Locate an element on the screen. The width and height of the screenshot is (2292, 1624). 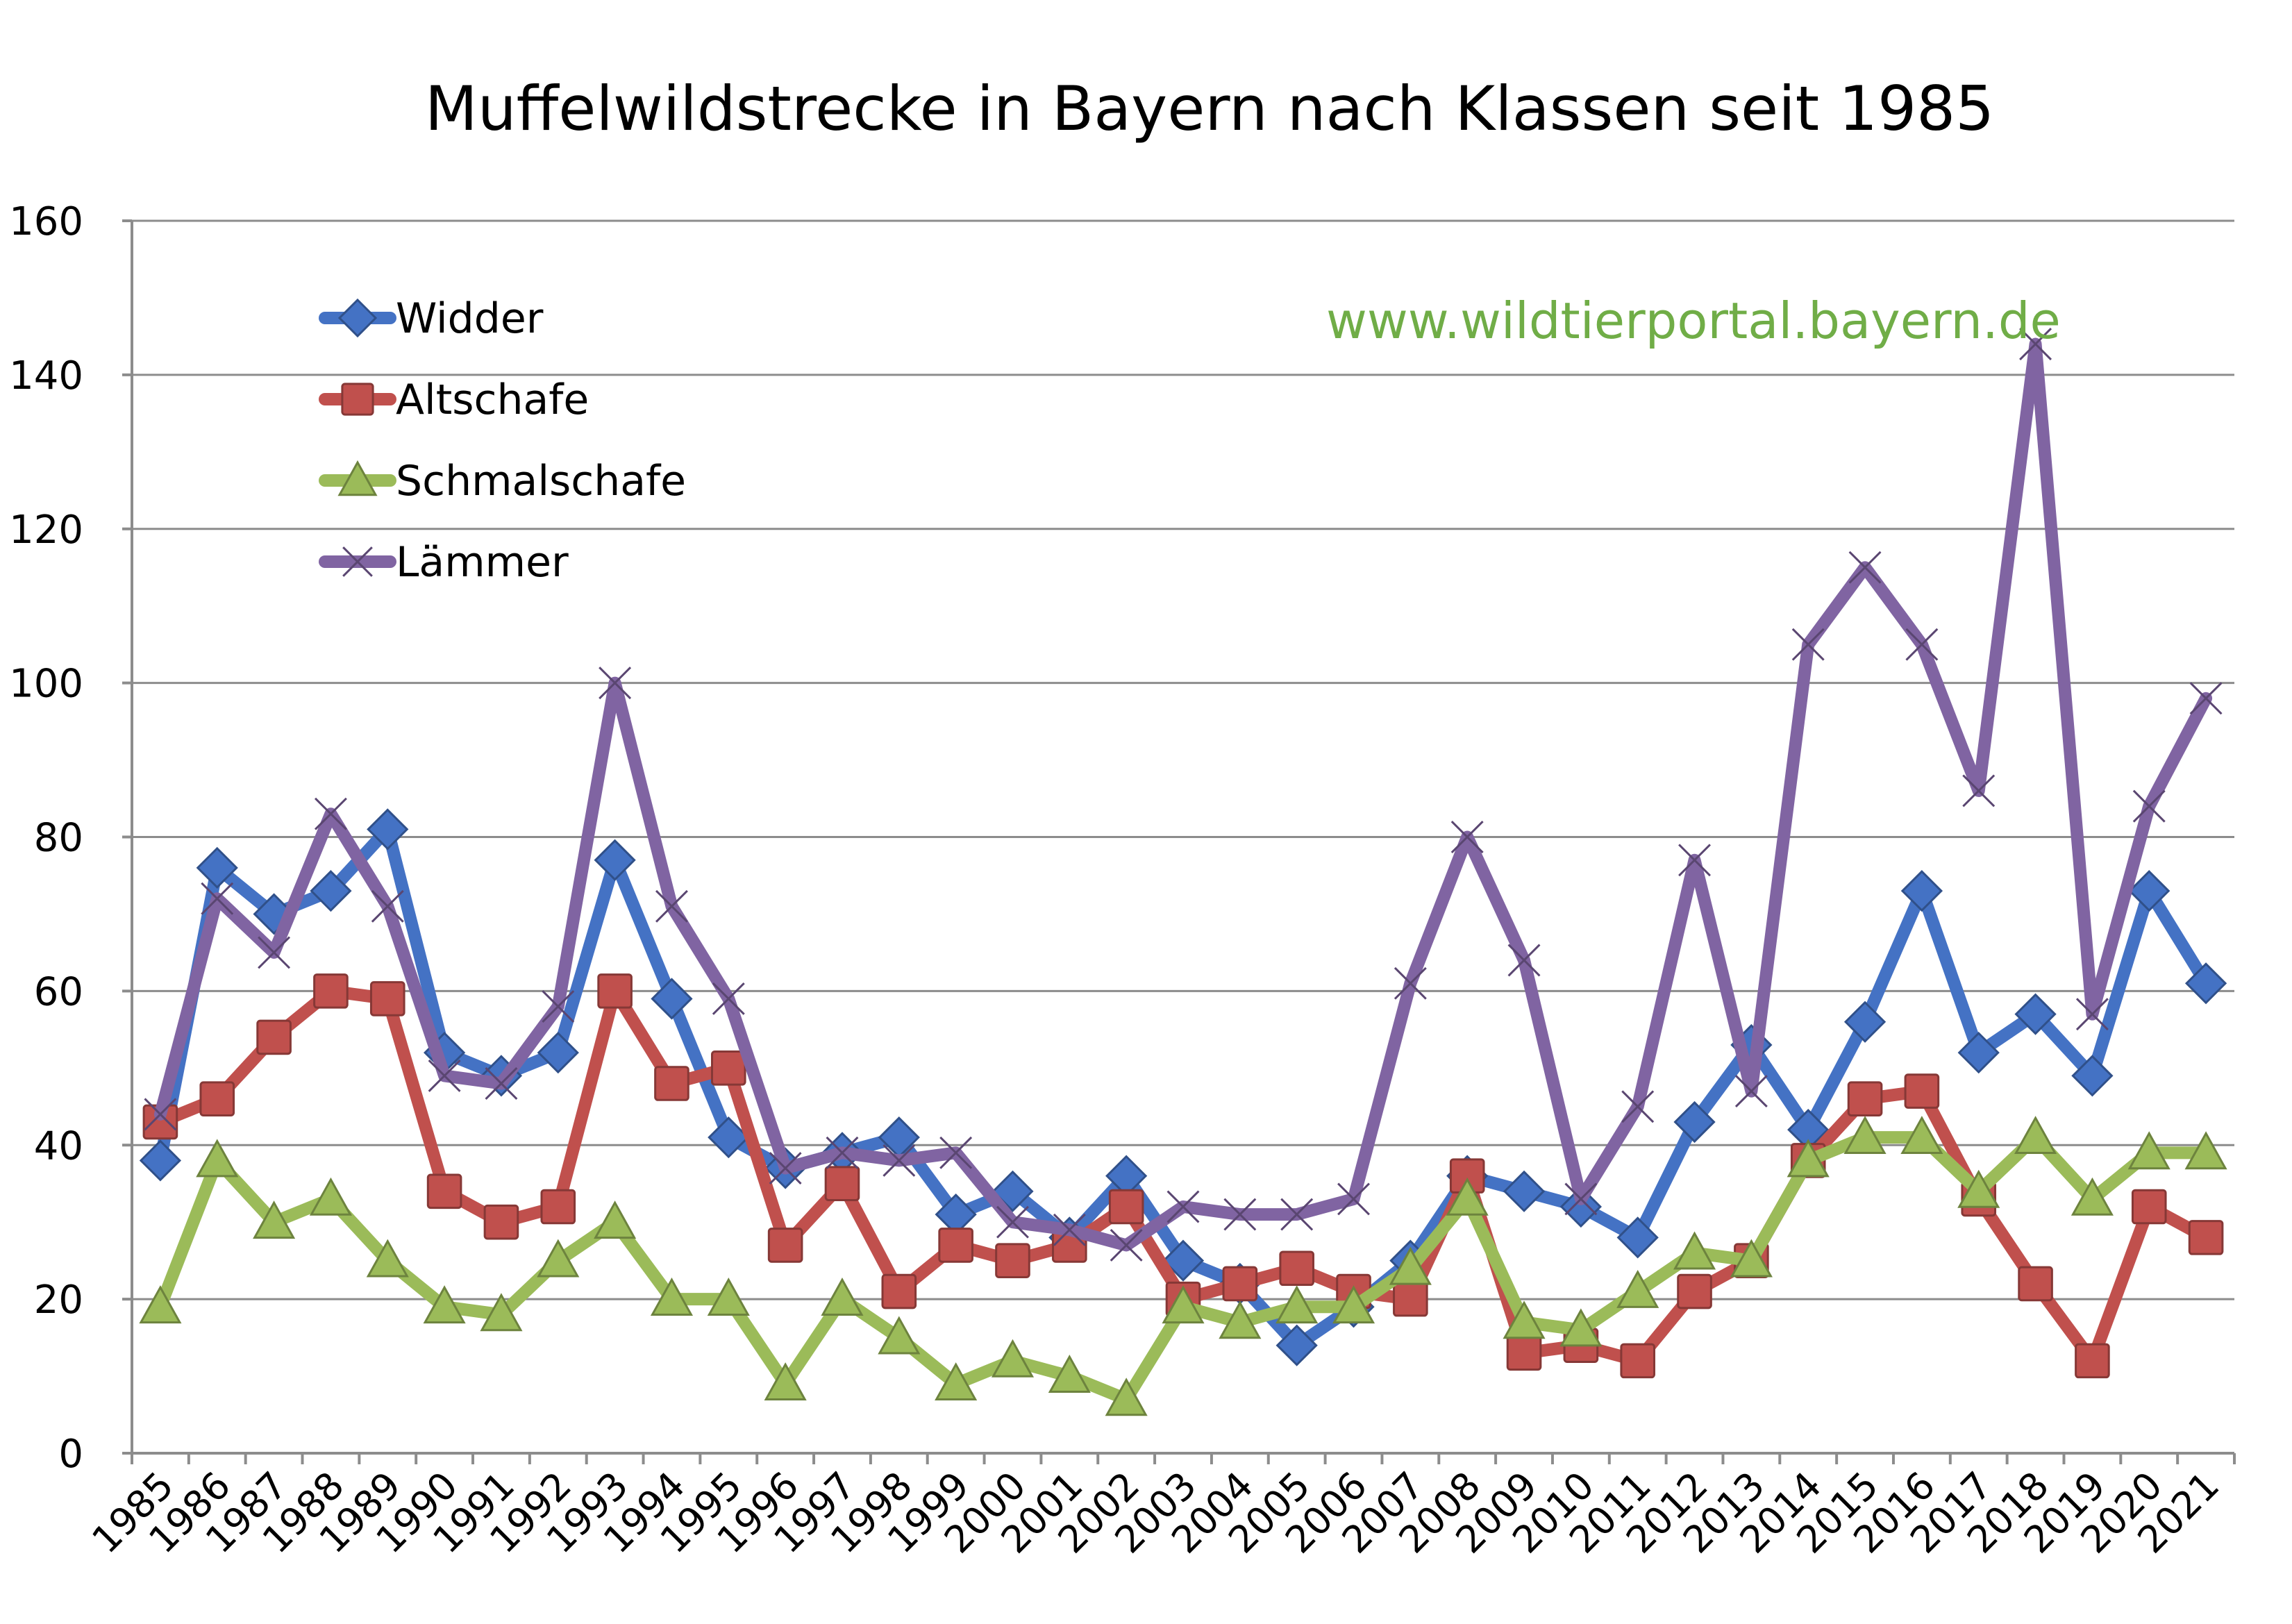
legend-label: Altschafe is located at coordinates (492, 400).